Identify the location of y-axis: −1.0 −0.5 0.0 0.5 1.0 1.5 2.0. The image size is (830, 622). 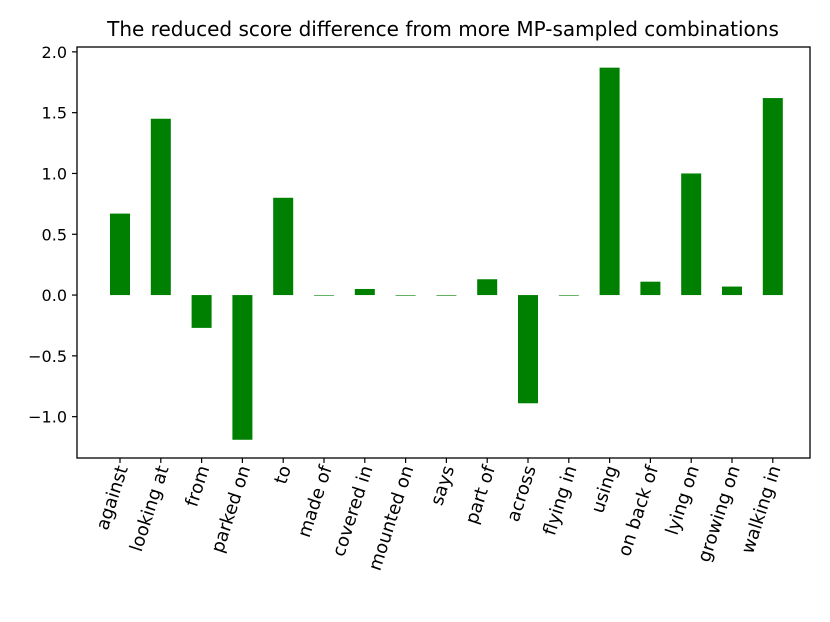
(52, 235).